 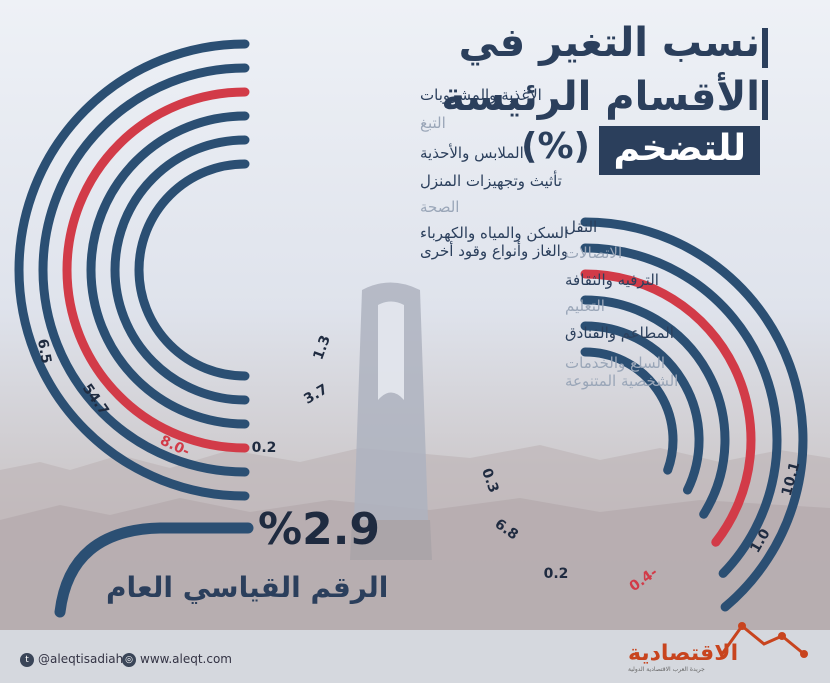 I want to click on category-label: الترفيه والثقافة, so click(x=612, y=280).